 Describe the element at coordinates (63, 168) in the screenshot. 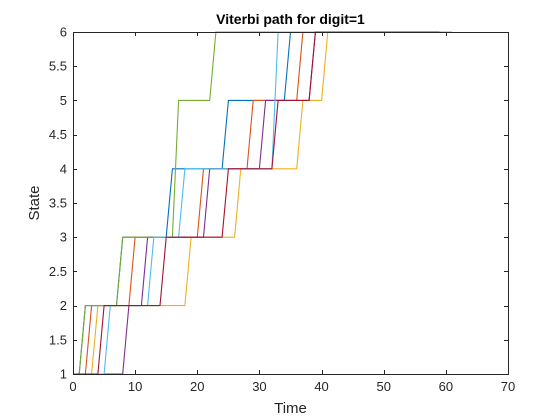

I see `y-tick-label: 4` at that location.